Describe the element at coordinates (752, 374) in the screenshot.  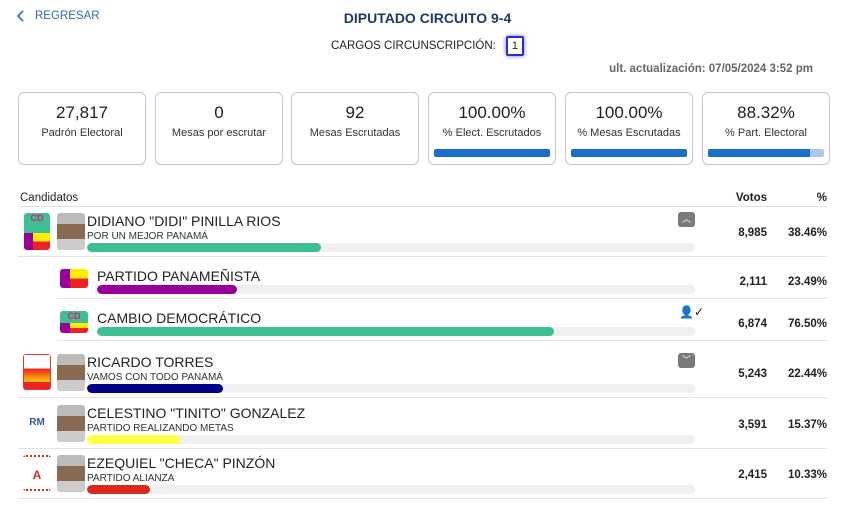
I see `candidate-votes: 5,243` at that location.